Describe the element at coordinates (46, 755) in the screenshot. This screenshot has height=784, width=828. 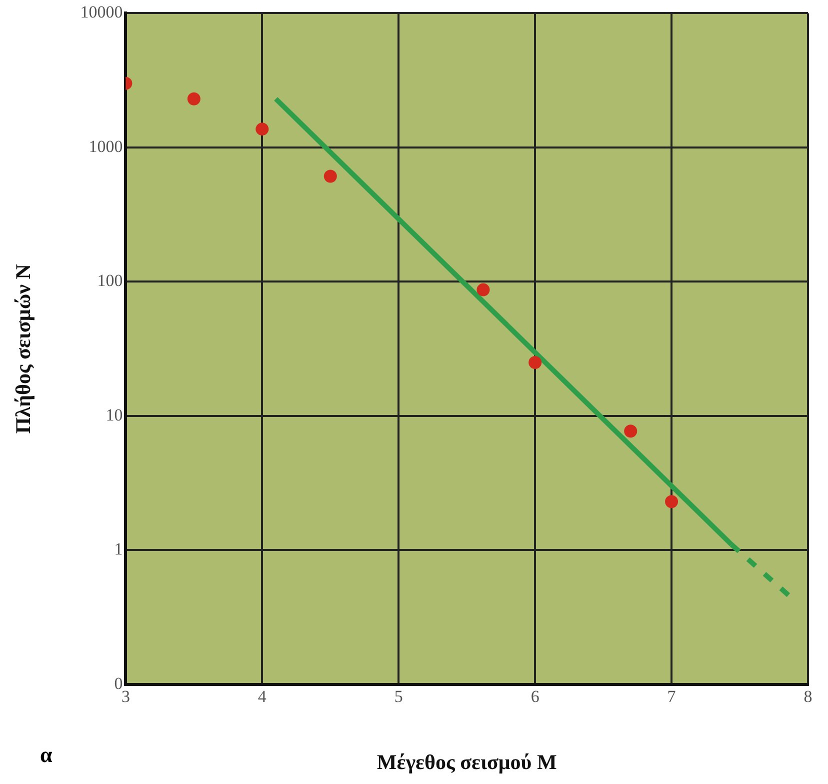
I see `text: α` at that location.